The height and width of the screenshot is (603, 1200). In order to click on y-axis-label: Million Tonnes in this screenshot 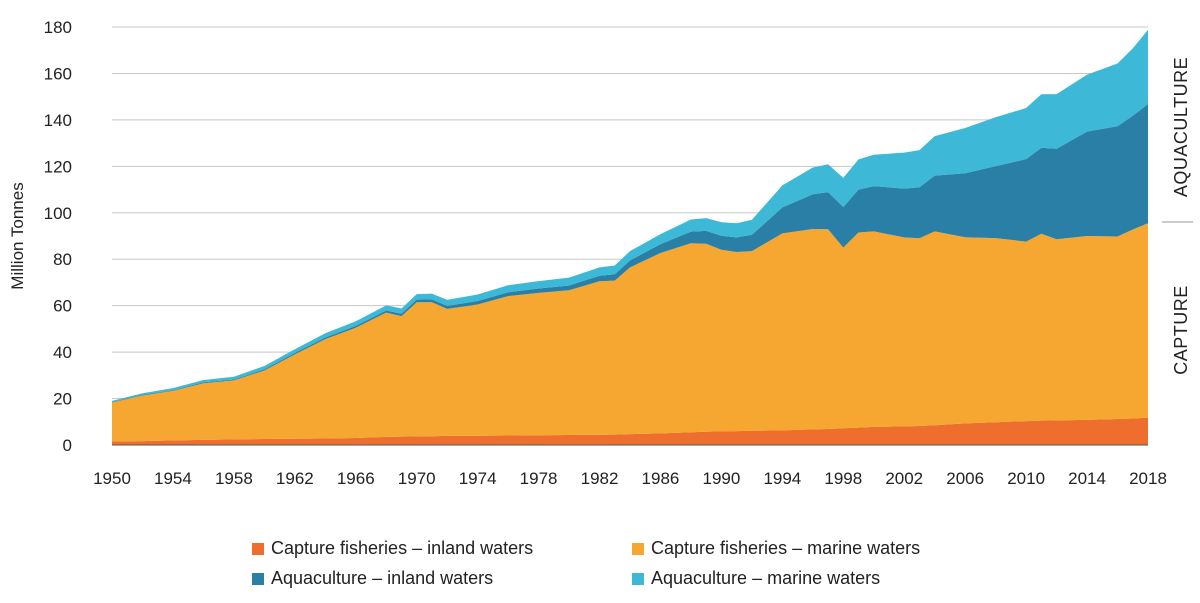, I will do `click(17, 235)`.